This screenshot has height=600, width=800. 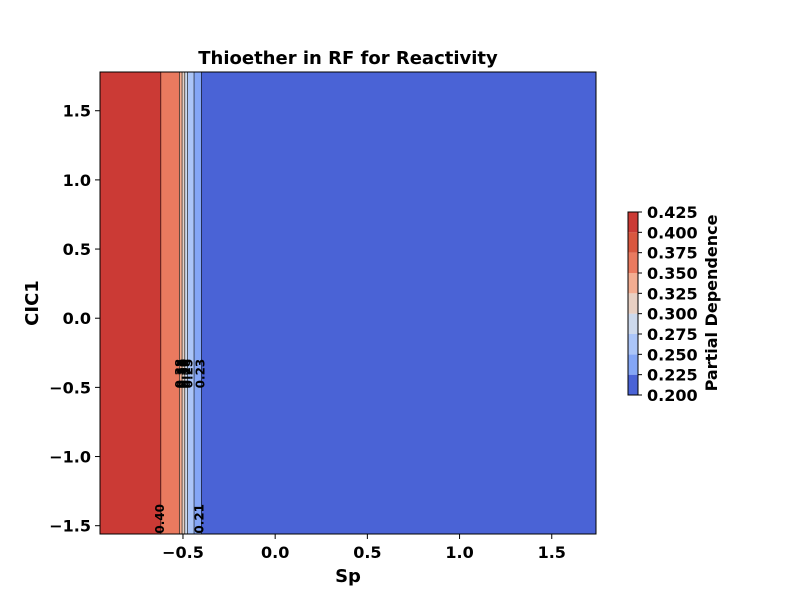 I want to click on contour-label: 0.33, so click(x=182, y=374).